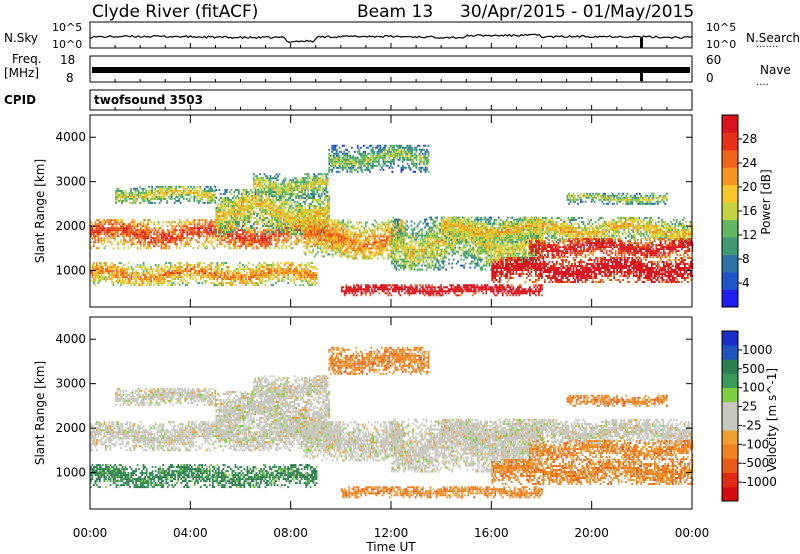 Image resolution: width=800 pixels, height=554 pixels. What do you see at coordinates (767, 47) in the screenshot?
I see `nsearch-legend-dots: ·······` at bounding box center [767, 47].